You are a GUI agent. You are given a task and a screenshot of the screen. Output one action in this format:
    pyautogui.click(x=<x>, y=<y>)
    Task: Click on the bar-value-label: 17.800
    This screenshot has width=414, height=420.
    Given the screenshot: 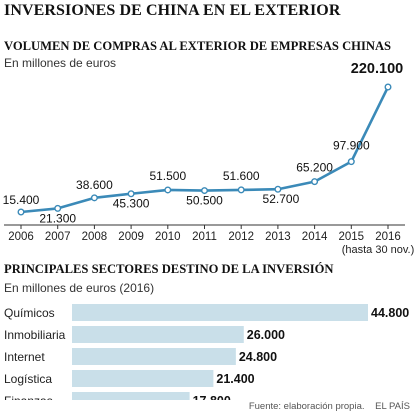 What is the action you would take?
    pyautogui.click(x=212, y=397)
    